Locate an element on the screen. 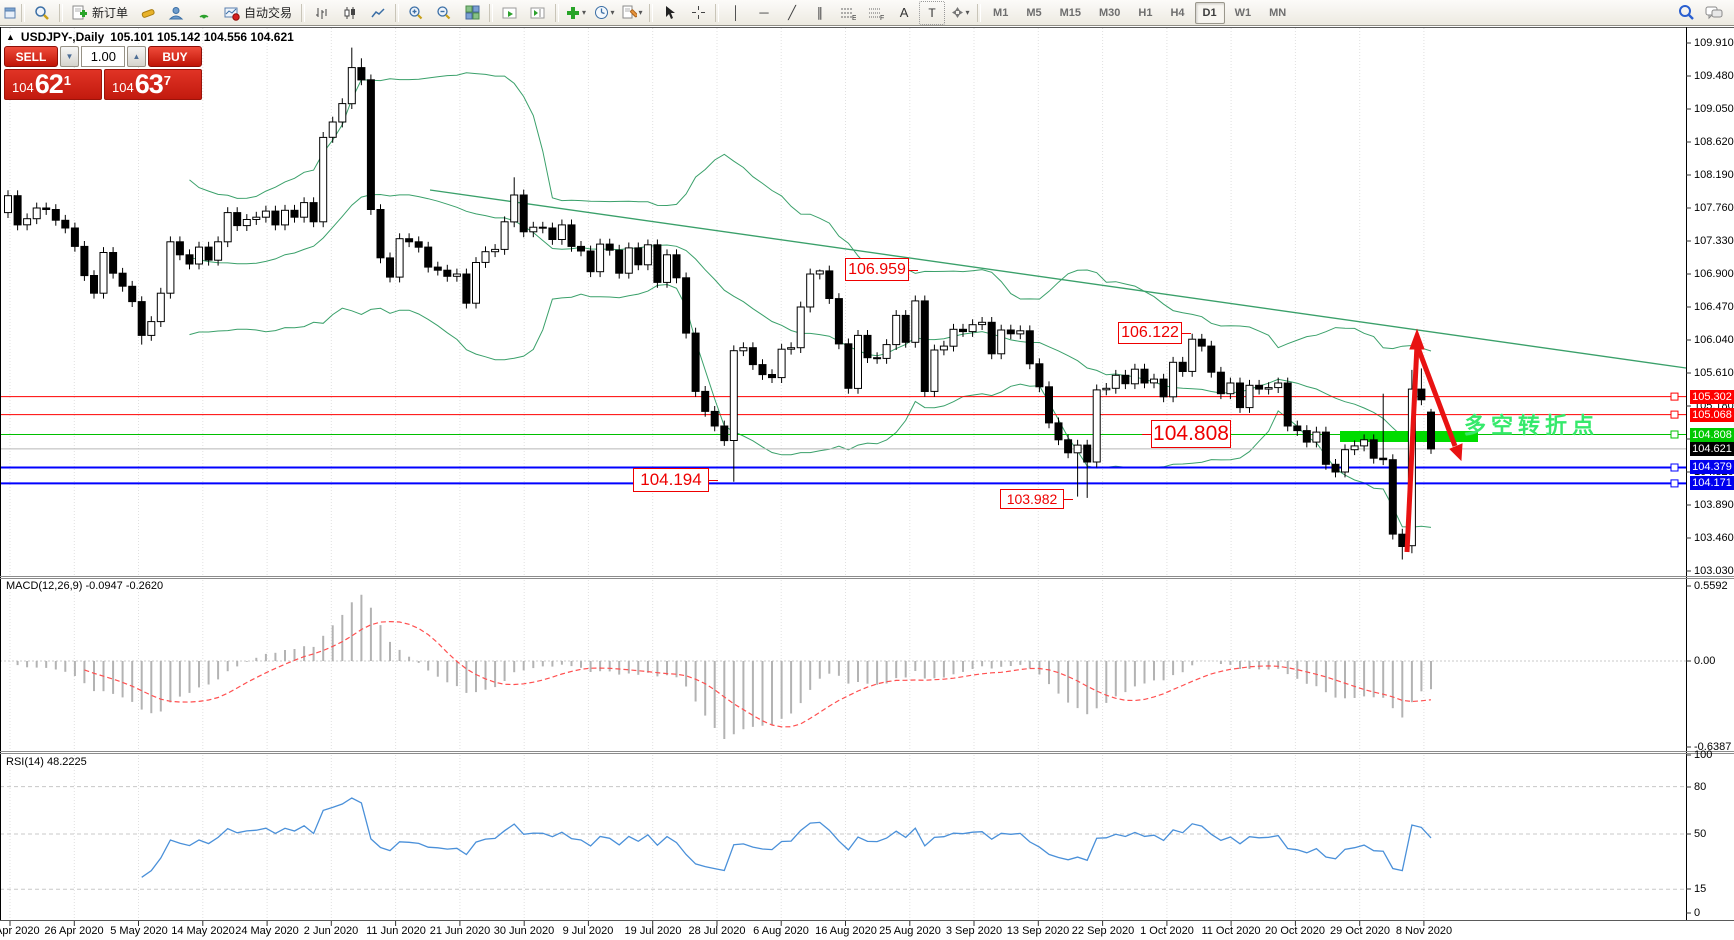 This screenshot has height=940, width=1734. price-annotation: 106.959 is located at coordinates (881, 269).